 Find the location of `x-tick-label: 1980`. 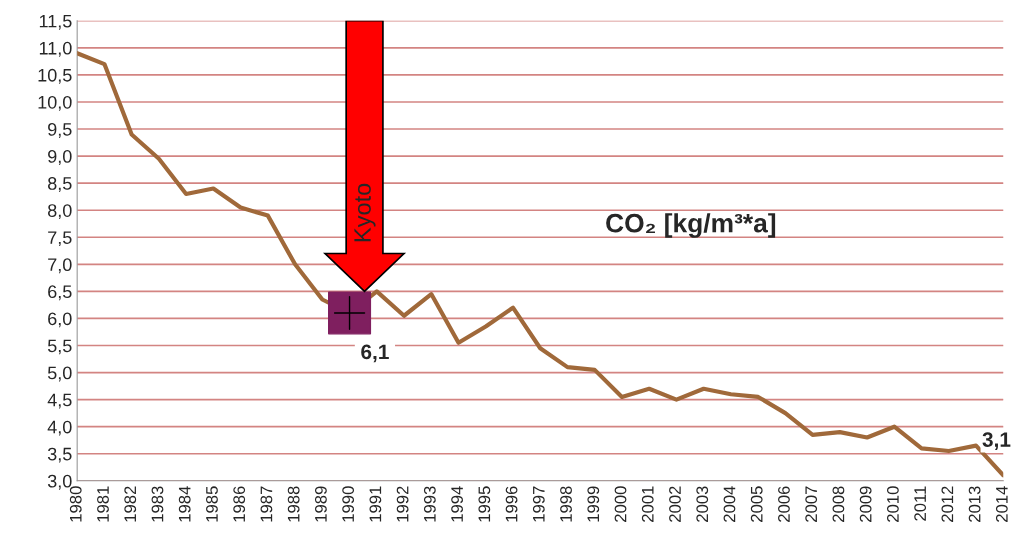

x-tick-label: 1980 is located at coordinates (75, 504).